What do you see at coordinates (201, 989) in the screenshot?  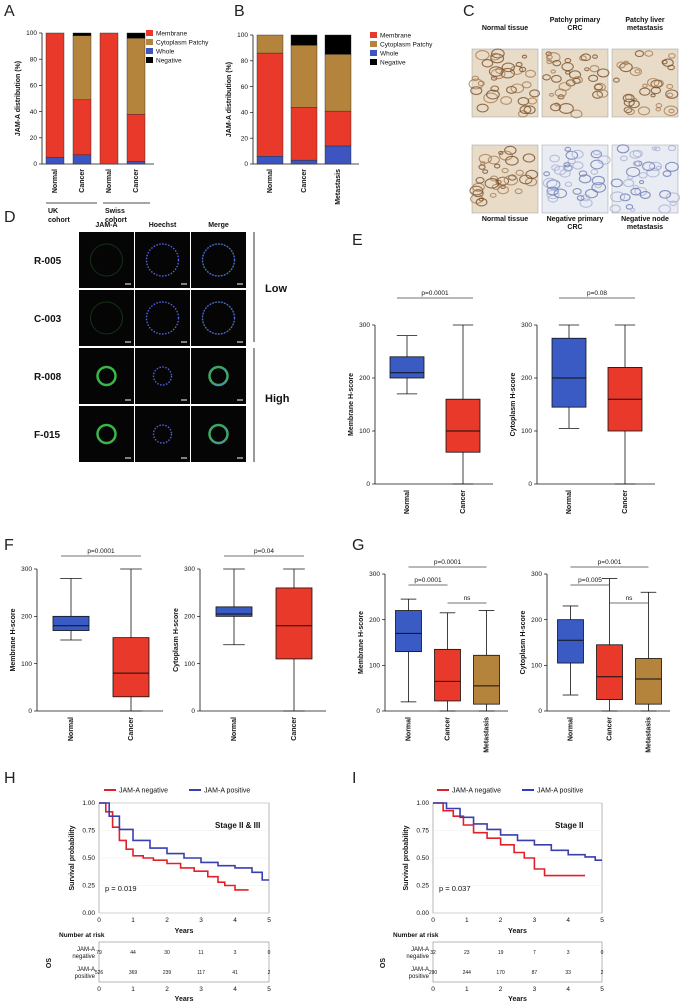 I see `x-tick-label: 3` at bounding box center [201, 989].